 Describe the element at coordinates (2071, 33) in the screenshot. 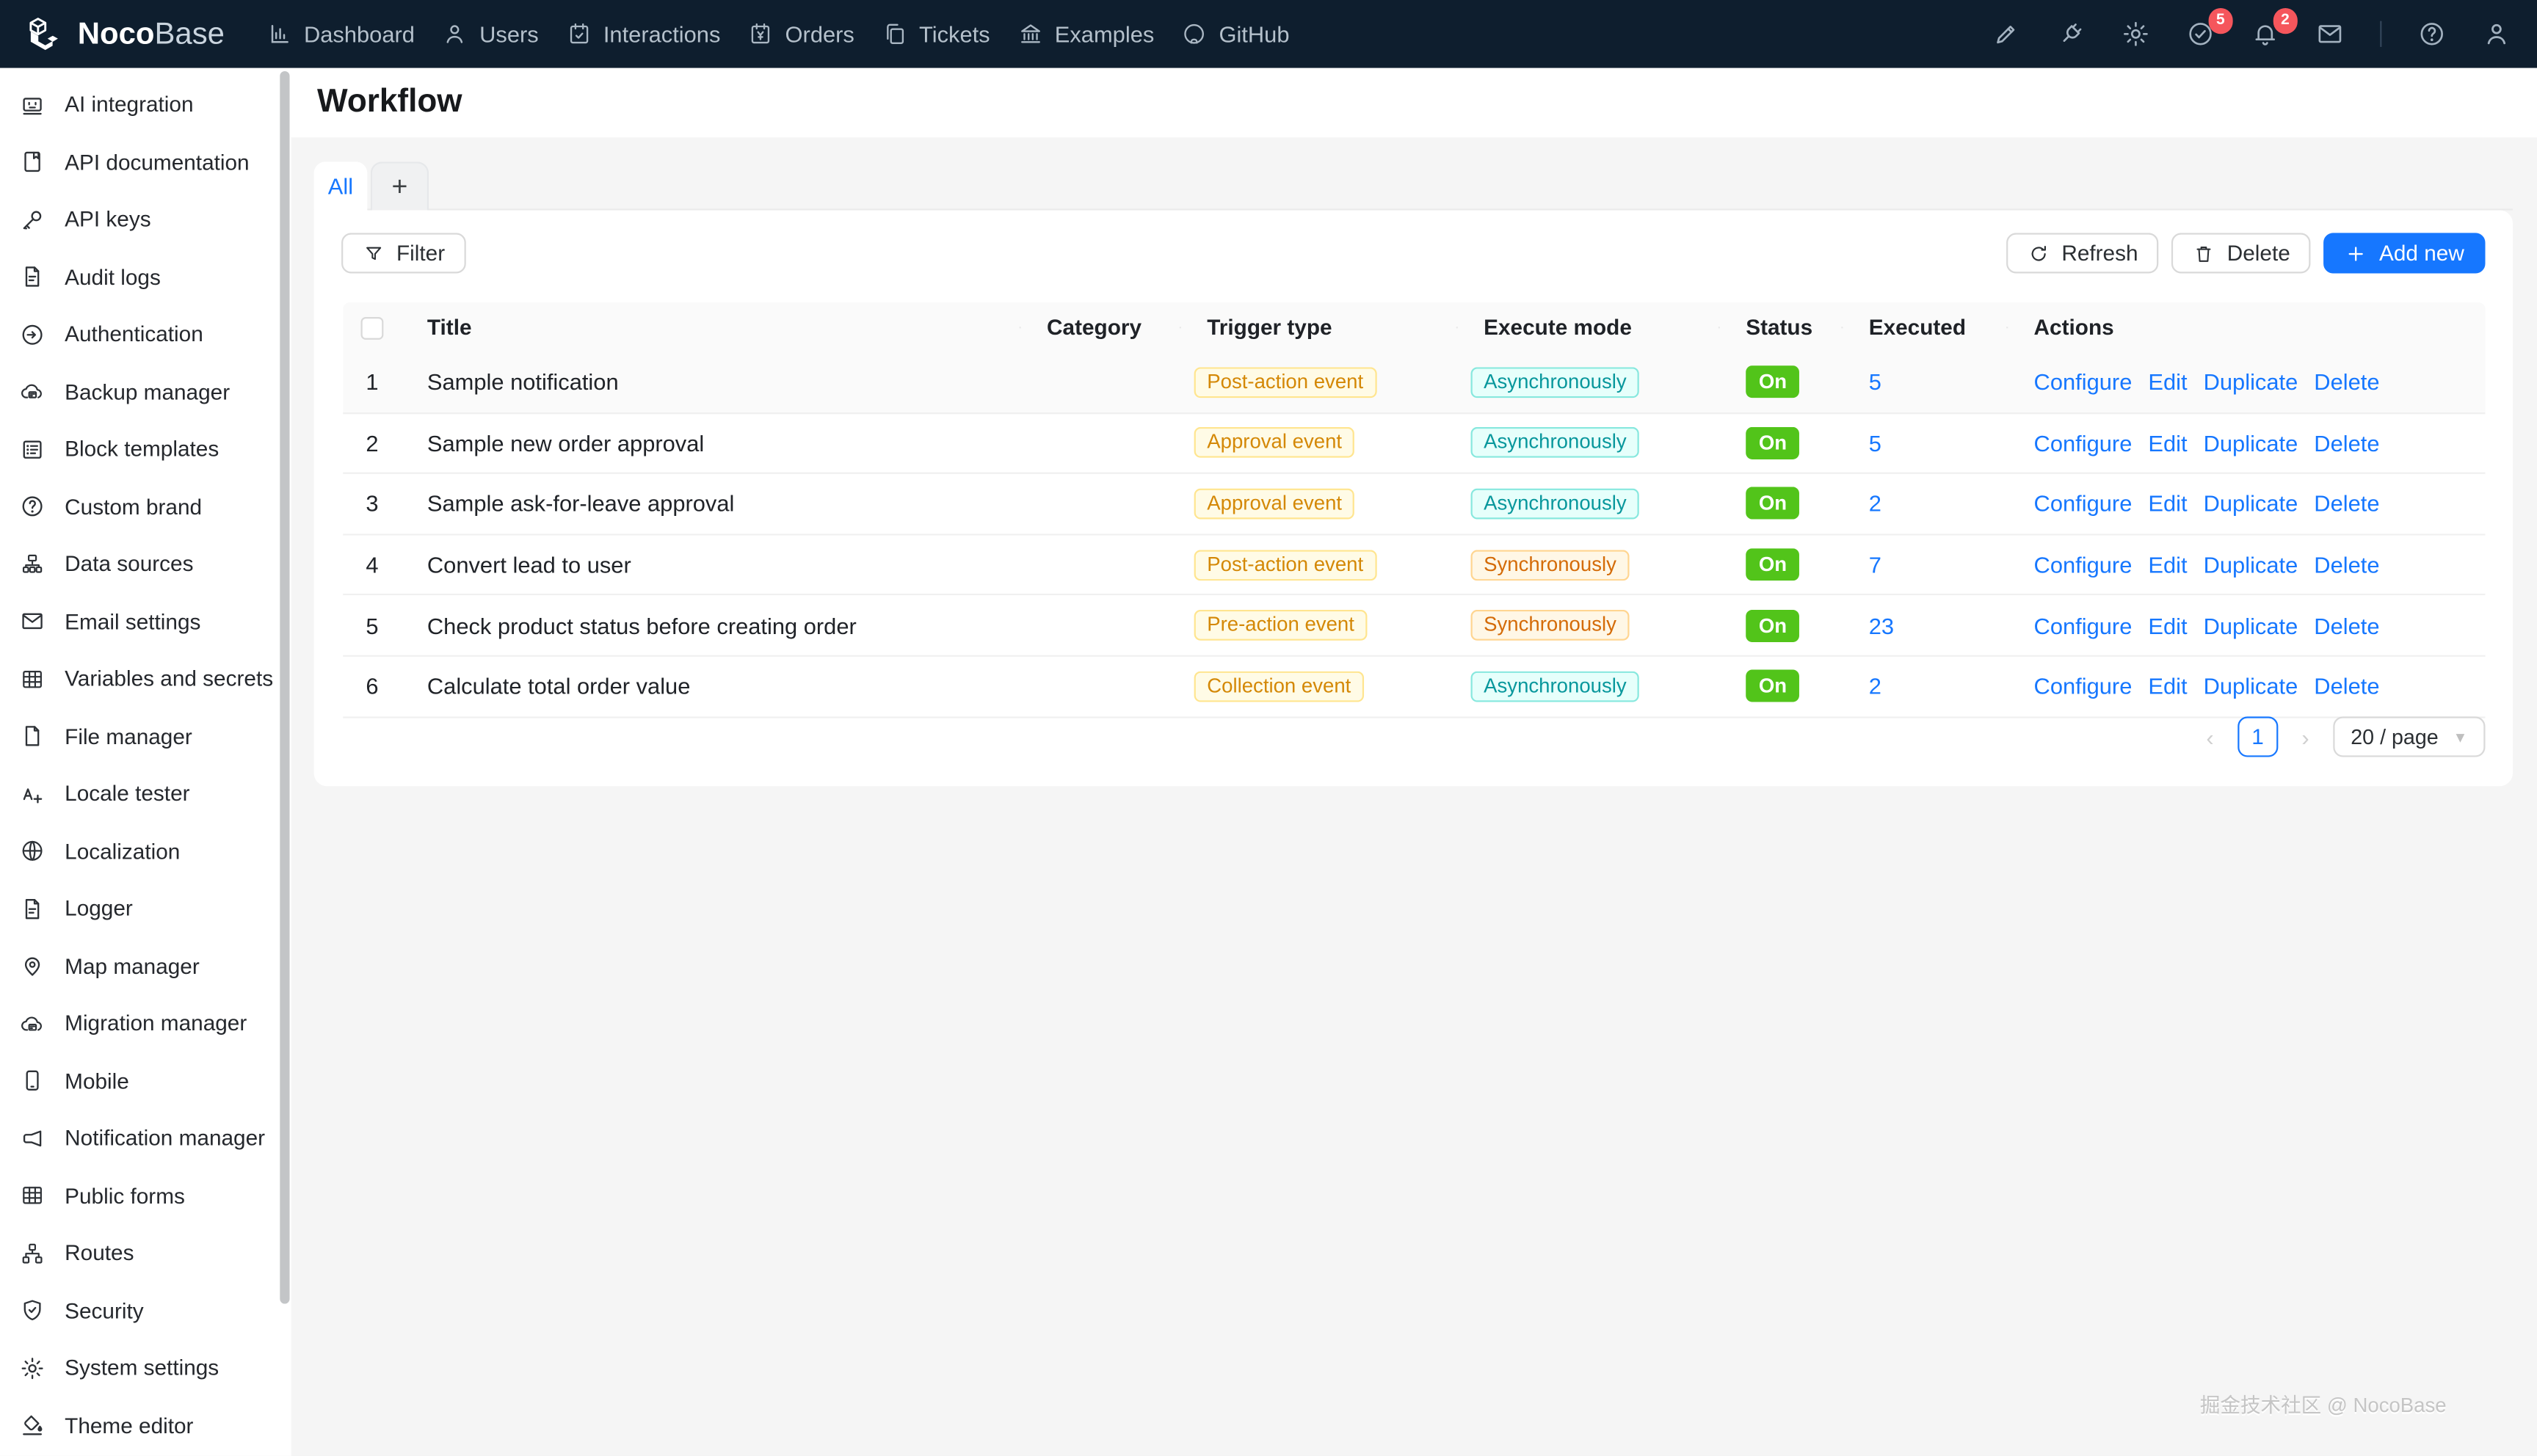

I see `plugin-icon` at that location.